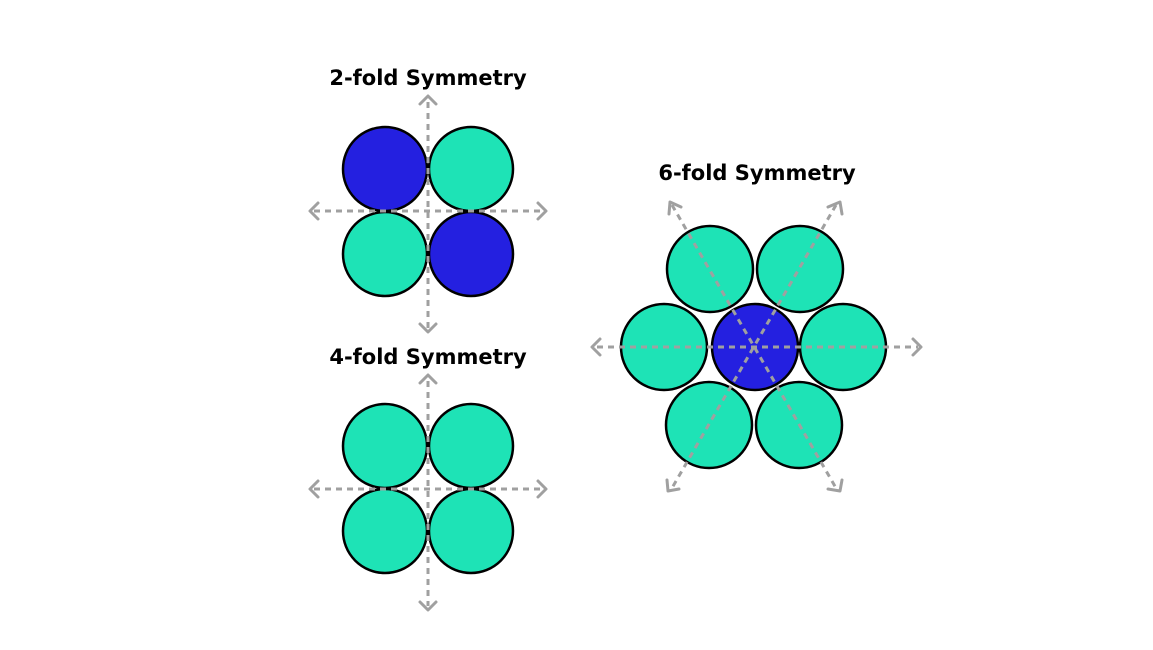 The height and width of the screenshot is (650, 1153). I want to click on arrowhead-right-four-fold, so click(542, 489).